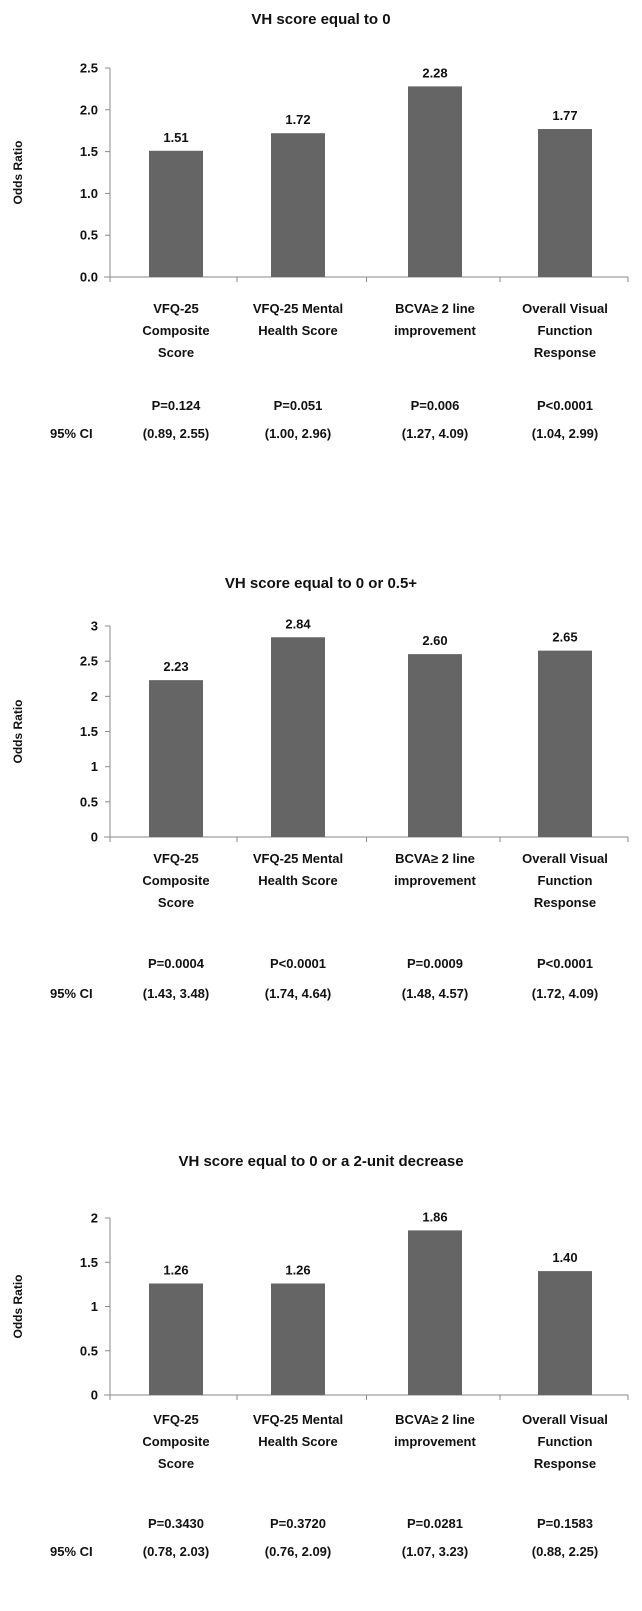 The width and height of the screenshot is (642, 1611). I want to click on chart3-category-label: BCVA≥ 2 line, so click(435, 1419).